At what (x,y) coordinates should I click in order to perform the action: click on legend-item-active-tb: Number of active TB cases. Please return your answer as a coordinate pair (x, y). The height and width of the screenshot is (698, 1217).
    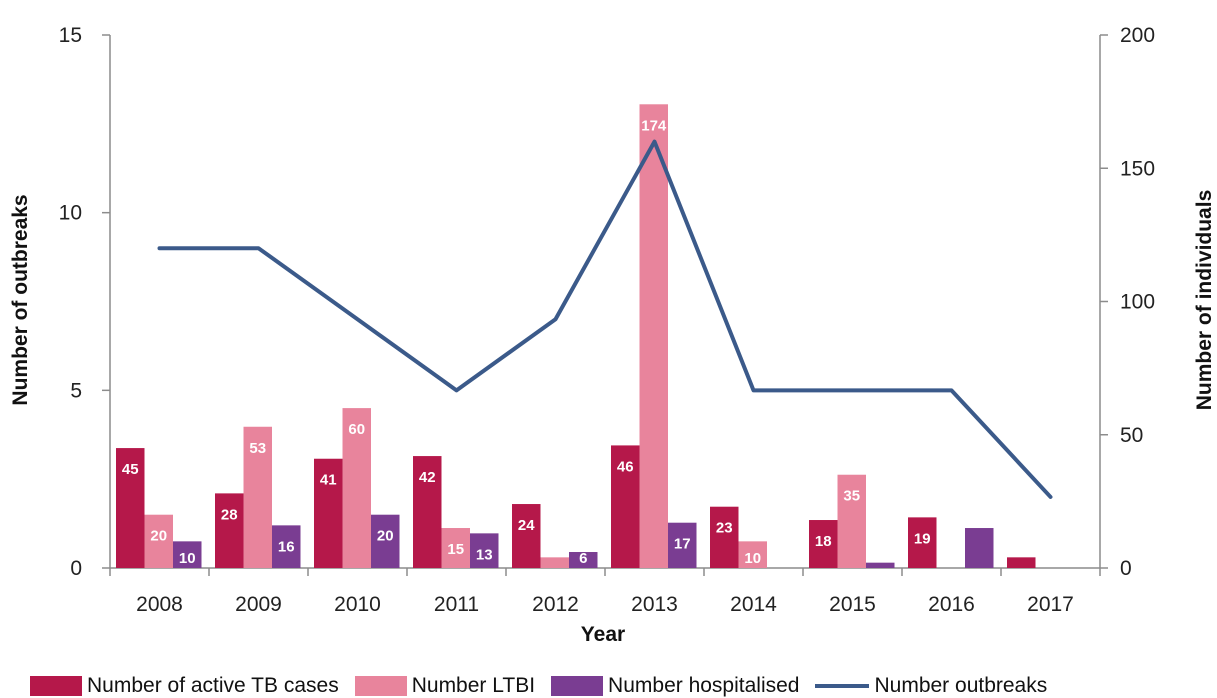
    Looking at the image, I should click on (184, 686).